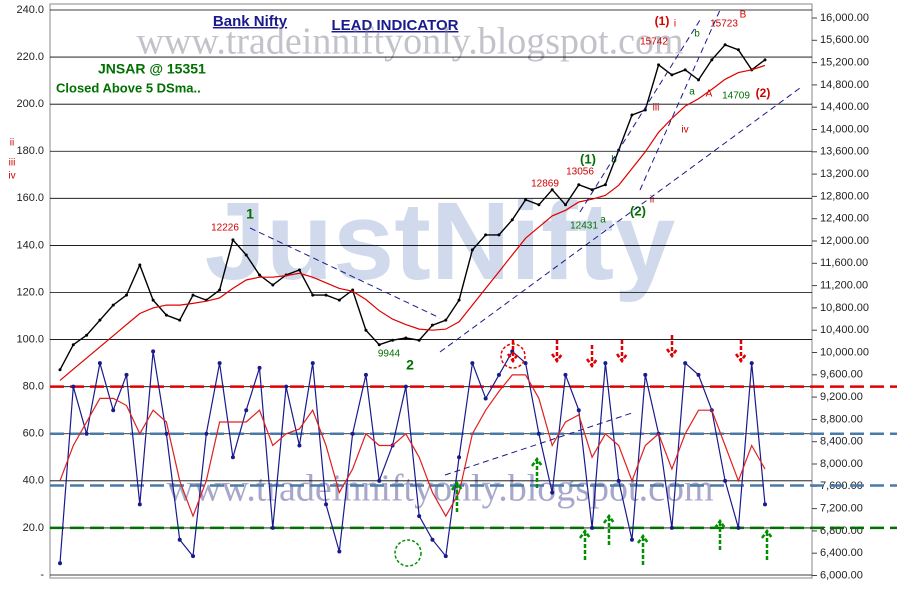 Image resolution: width=898 pixels, height=611 pixels. I want to click on y2-tick-label: 16,000.00, so click(844, 18).